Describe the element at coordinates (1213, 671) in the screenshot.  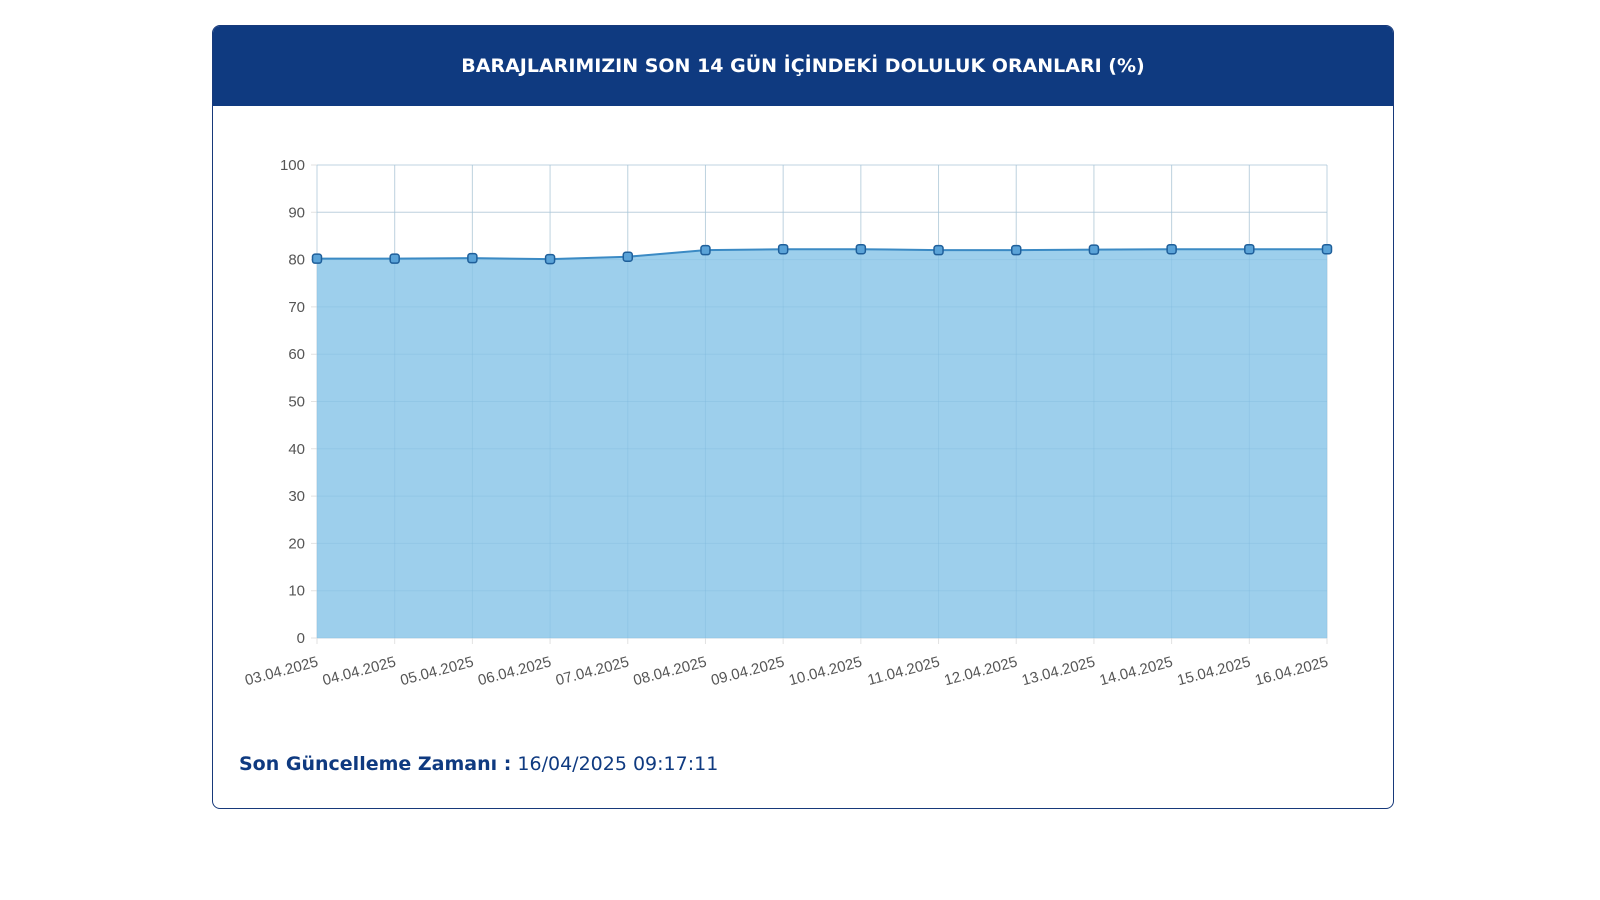
I see `x-tick-label: 15.04.2025` at that location.